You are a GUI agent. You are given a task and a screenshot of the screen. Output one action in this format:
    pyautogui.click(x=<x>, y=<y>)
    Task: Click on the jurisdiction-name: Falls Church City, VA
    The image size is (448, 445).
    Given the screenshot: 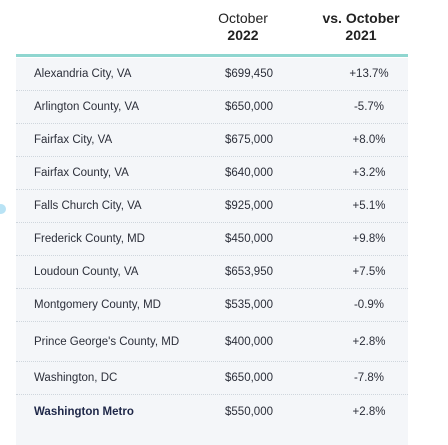 What is the action you would take?
    pyautogui.click(x=88, y=206)
    